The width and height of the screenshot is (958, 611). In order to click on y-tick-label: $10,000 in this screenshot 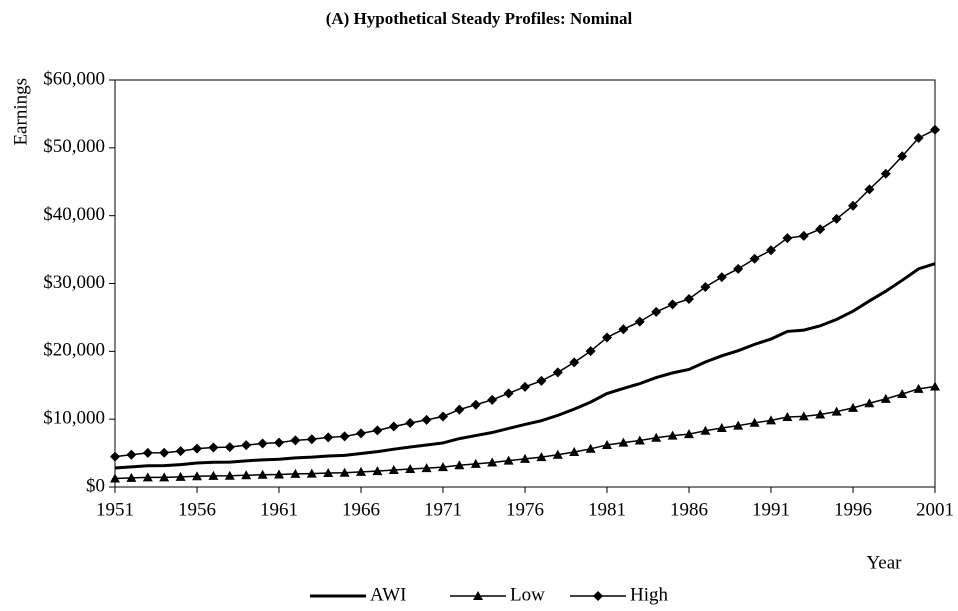, I will do `click(74, 418)`.